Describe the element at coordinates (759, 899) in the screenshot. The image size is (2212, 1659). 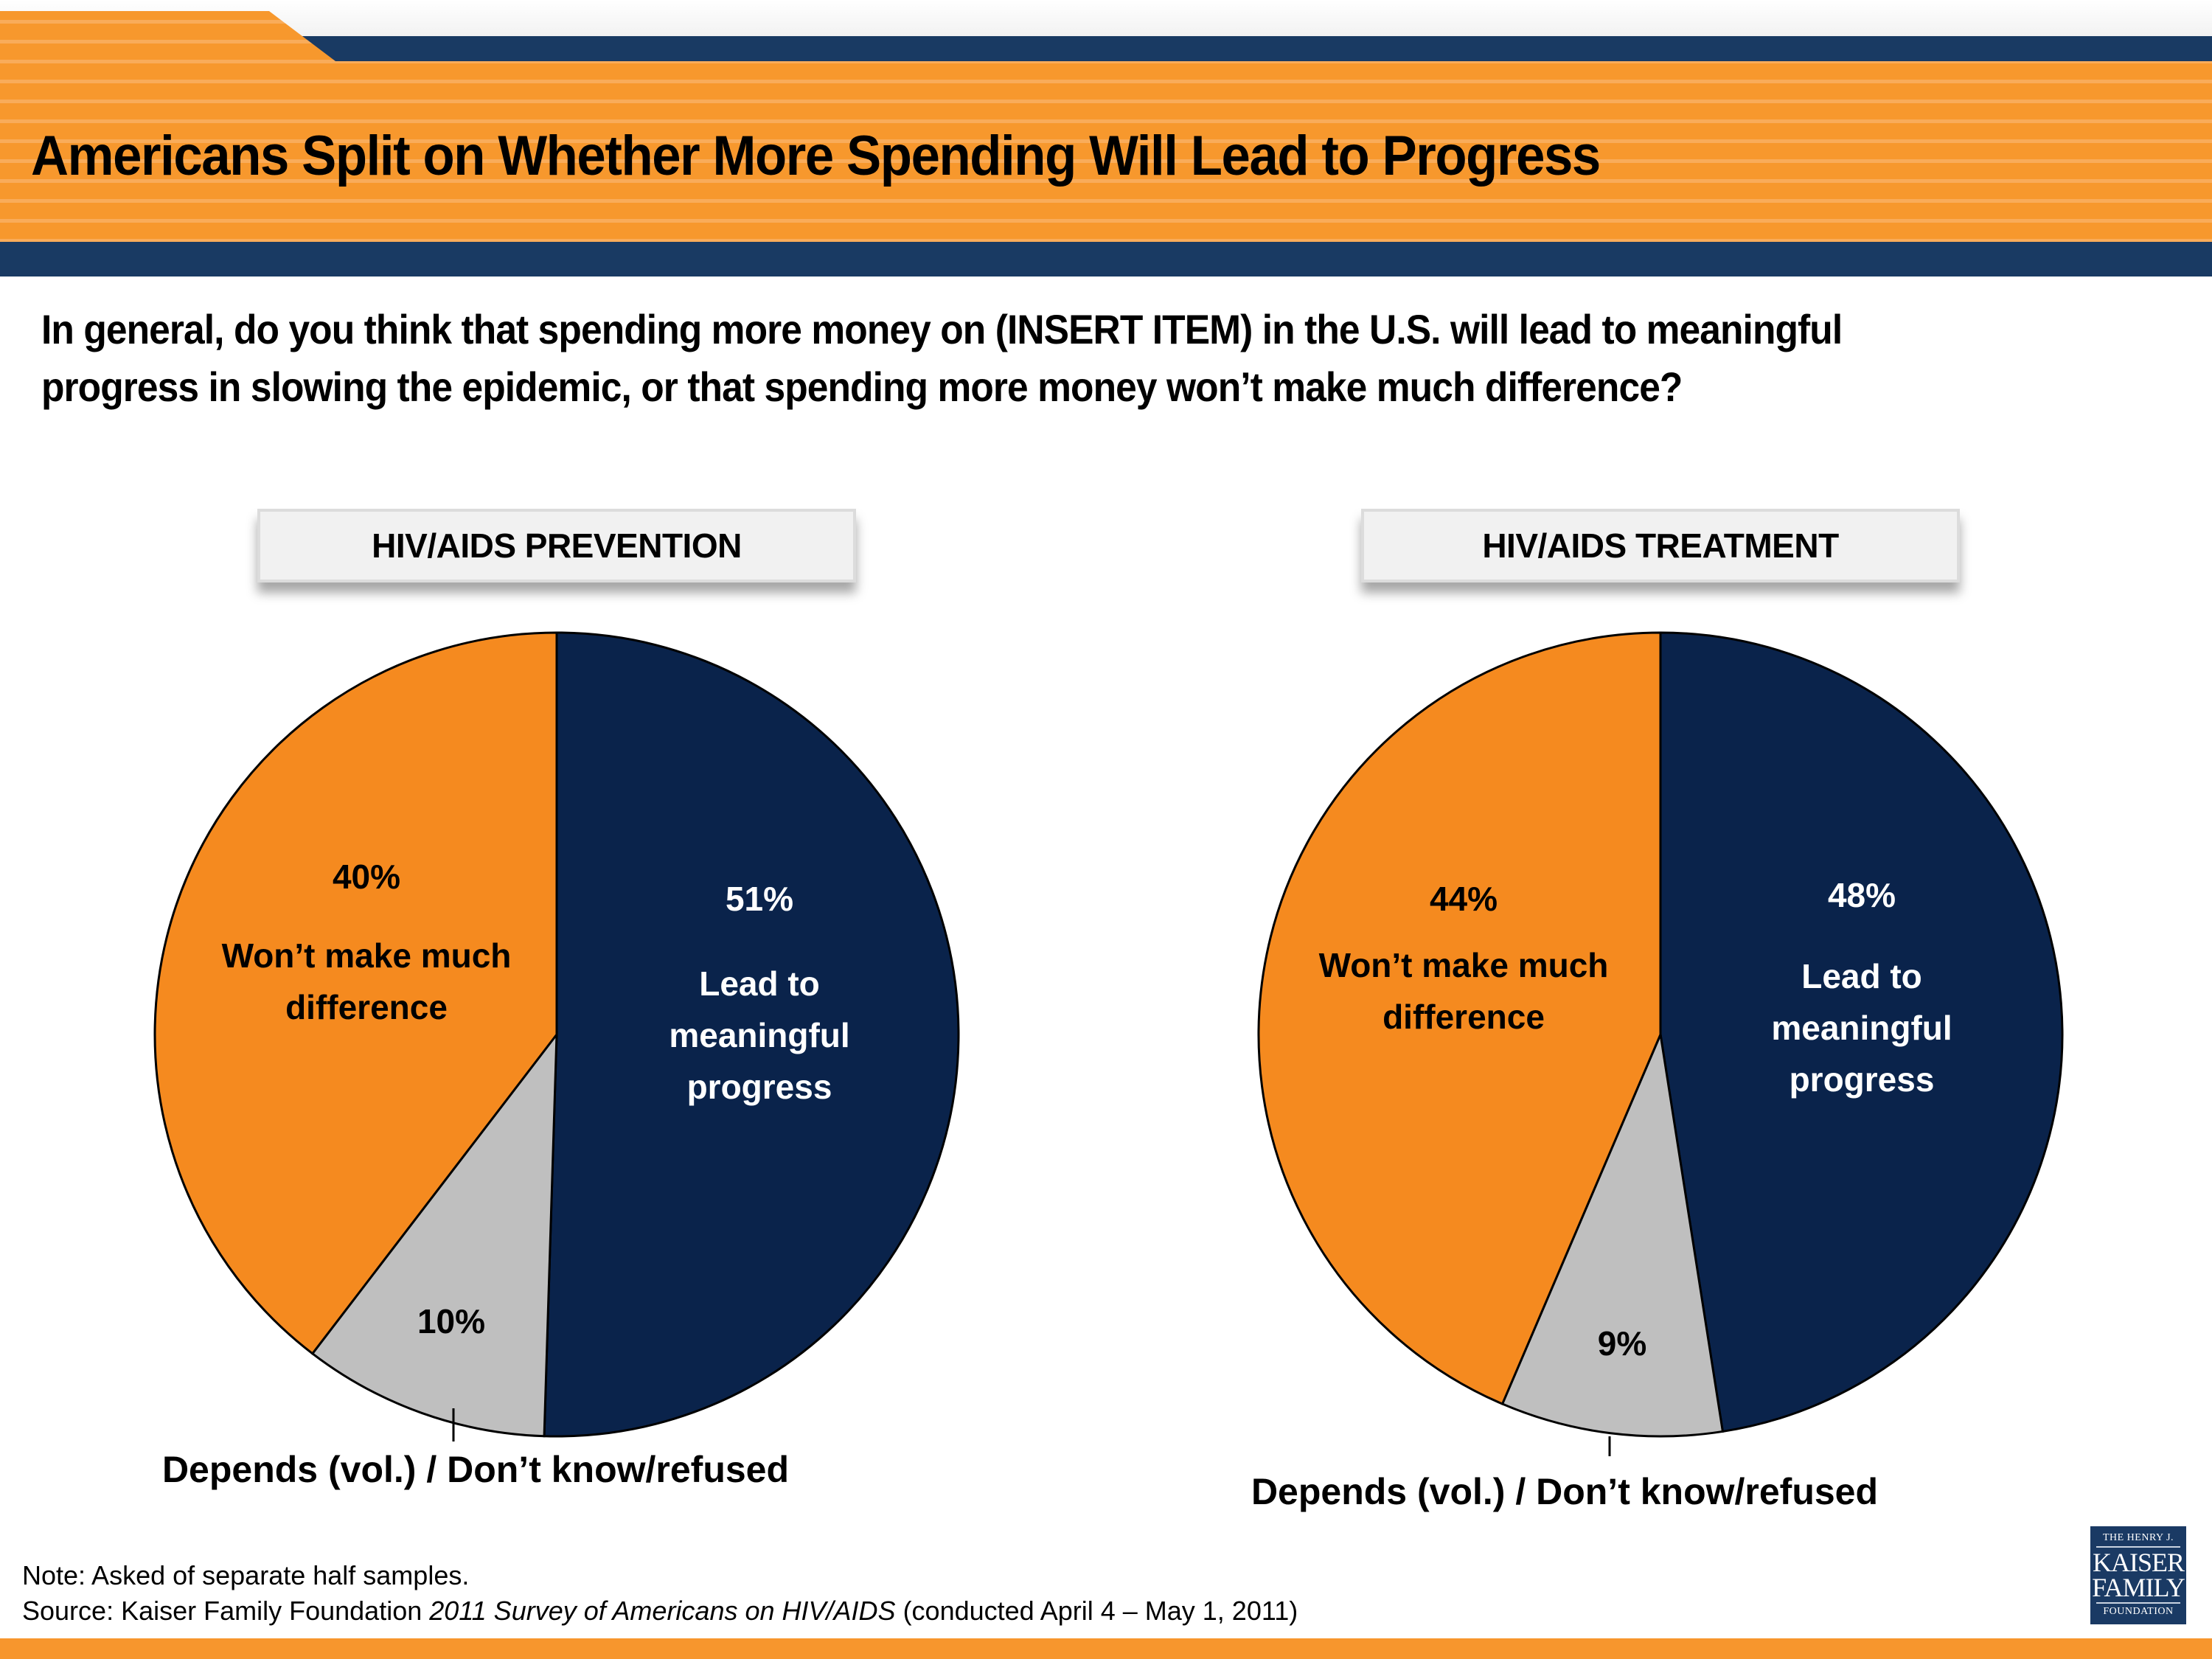
I see `pie-value-label: 51%` at that location.